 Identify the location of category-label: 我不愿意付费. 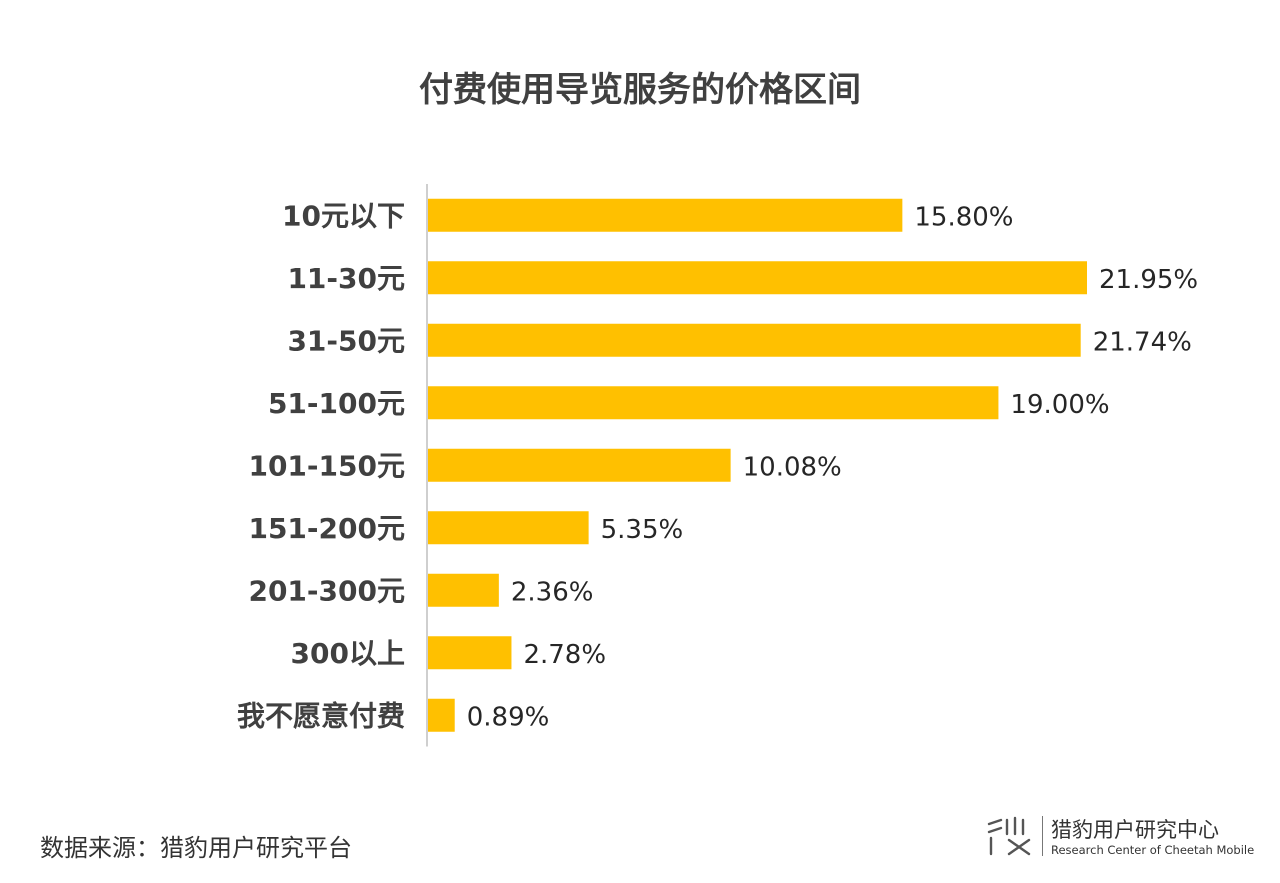
(321, 715).